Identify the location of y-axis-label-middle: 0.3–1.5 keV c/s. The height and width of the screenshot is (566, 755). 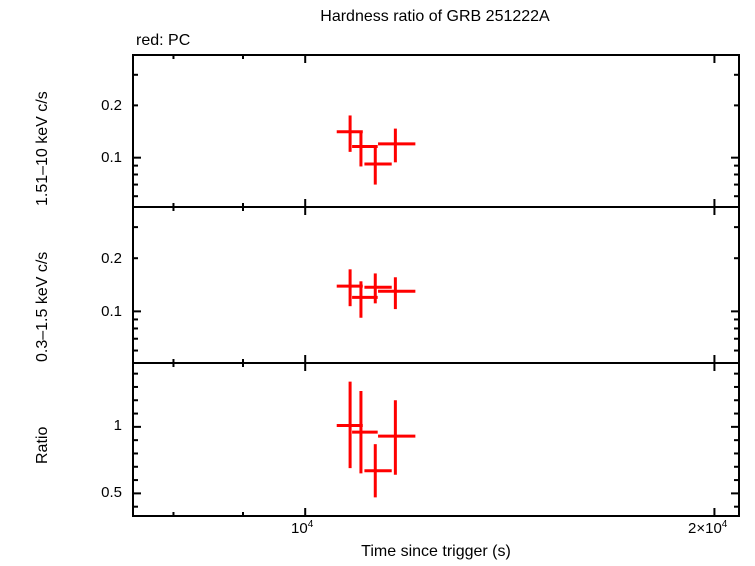
(42, 306).